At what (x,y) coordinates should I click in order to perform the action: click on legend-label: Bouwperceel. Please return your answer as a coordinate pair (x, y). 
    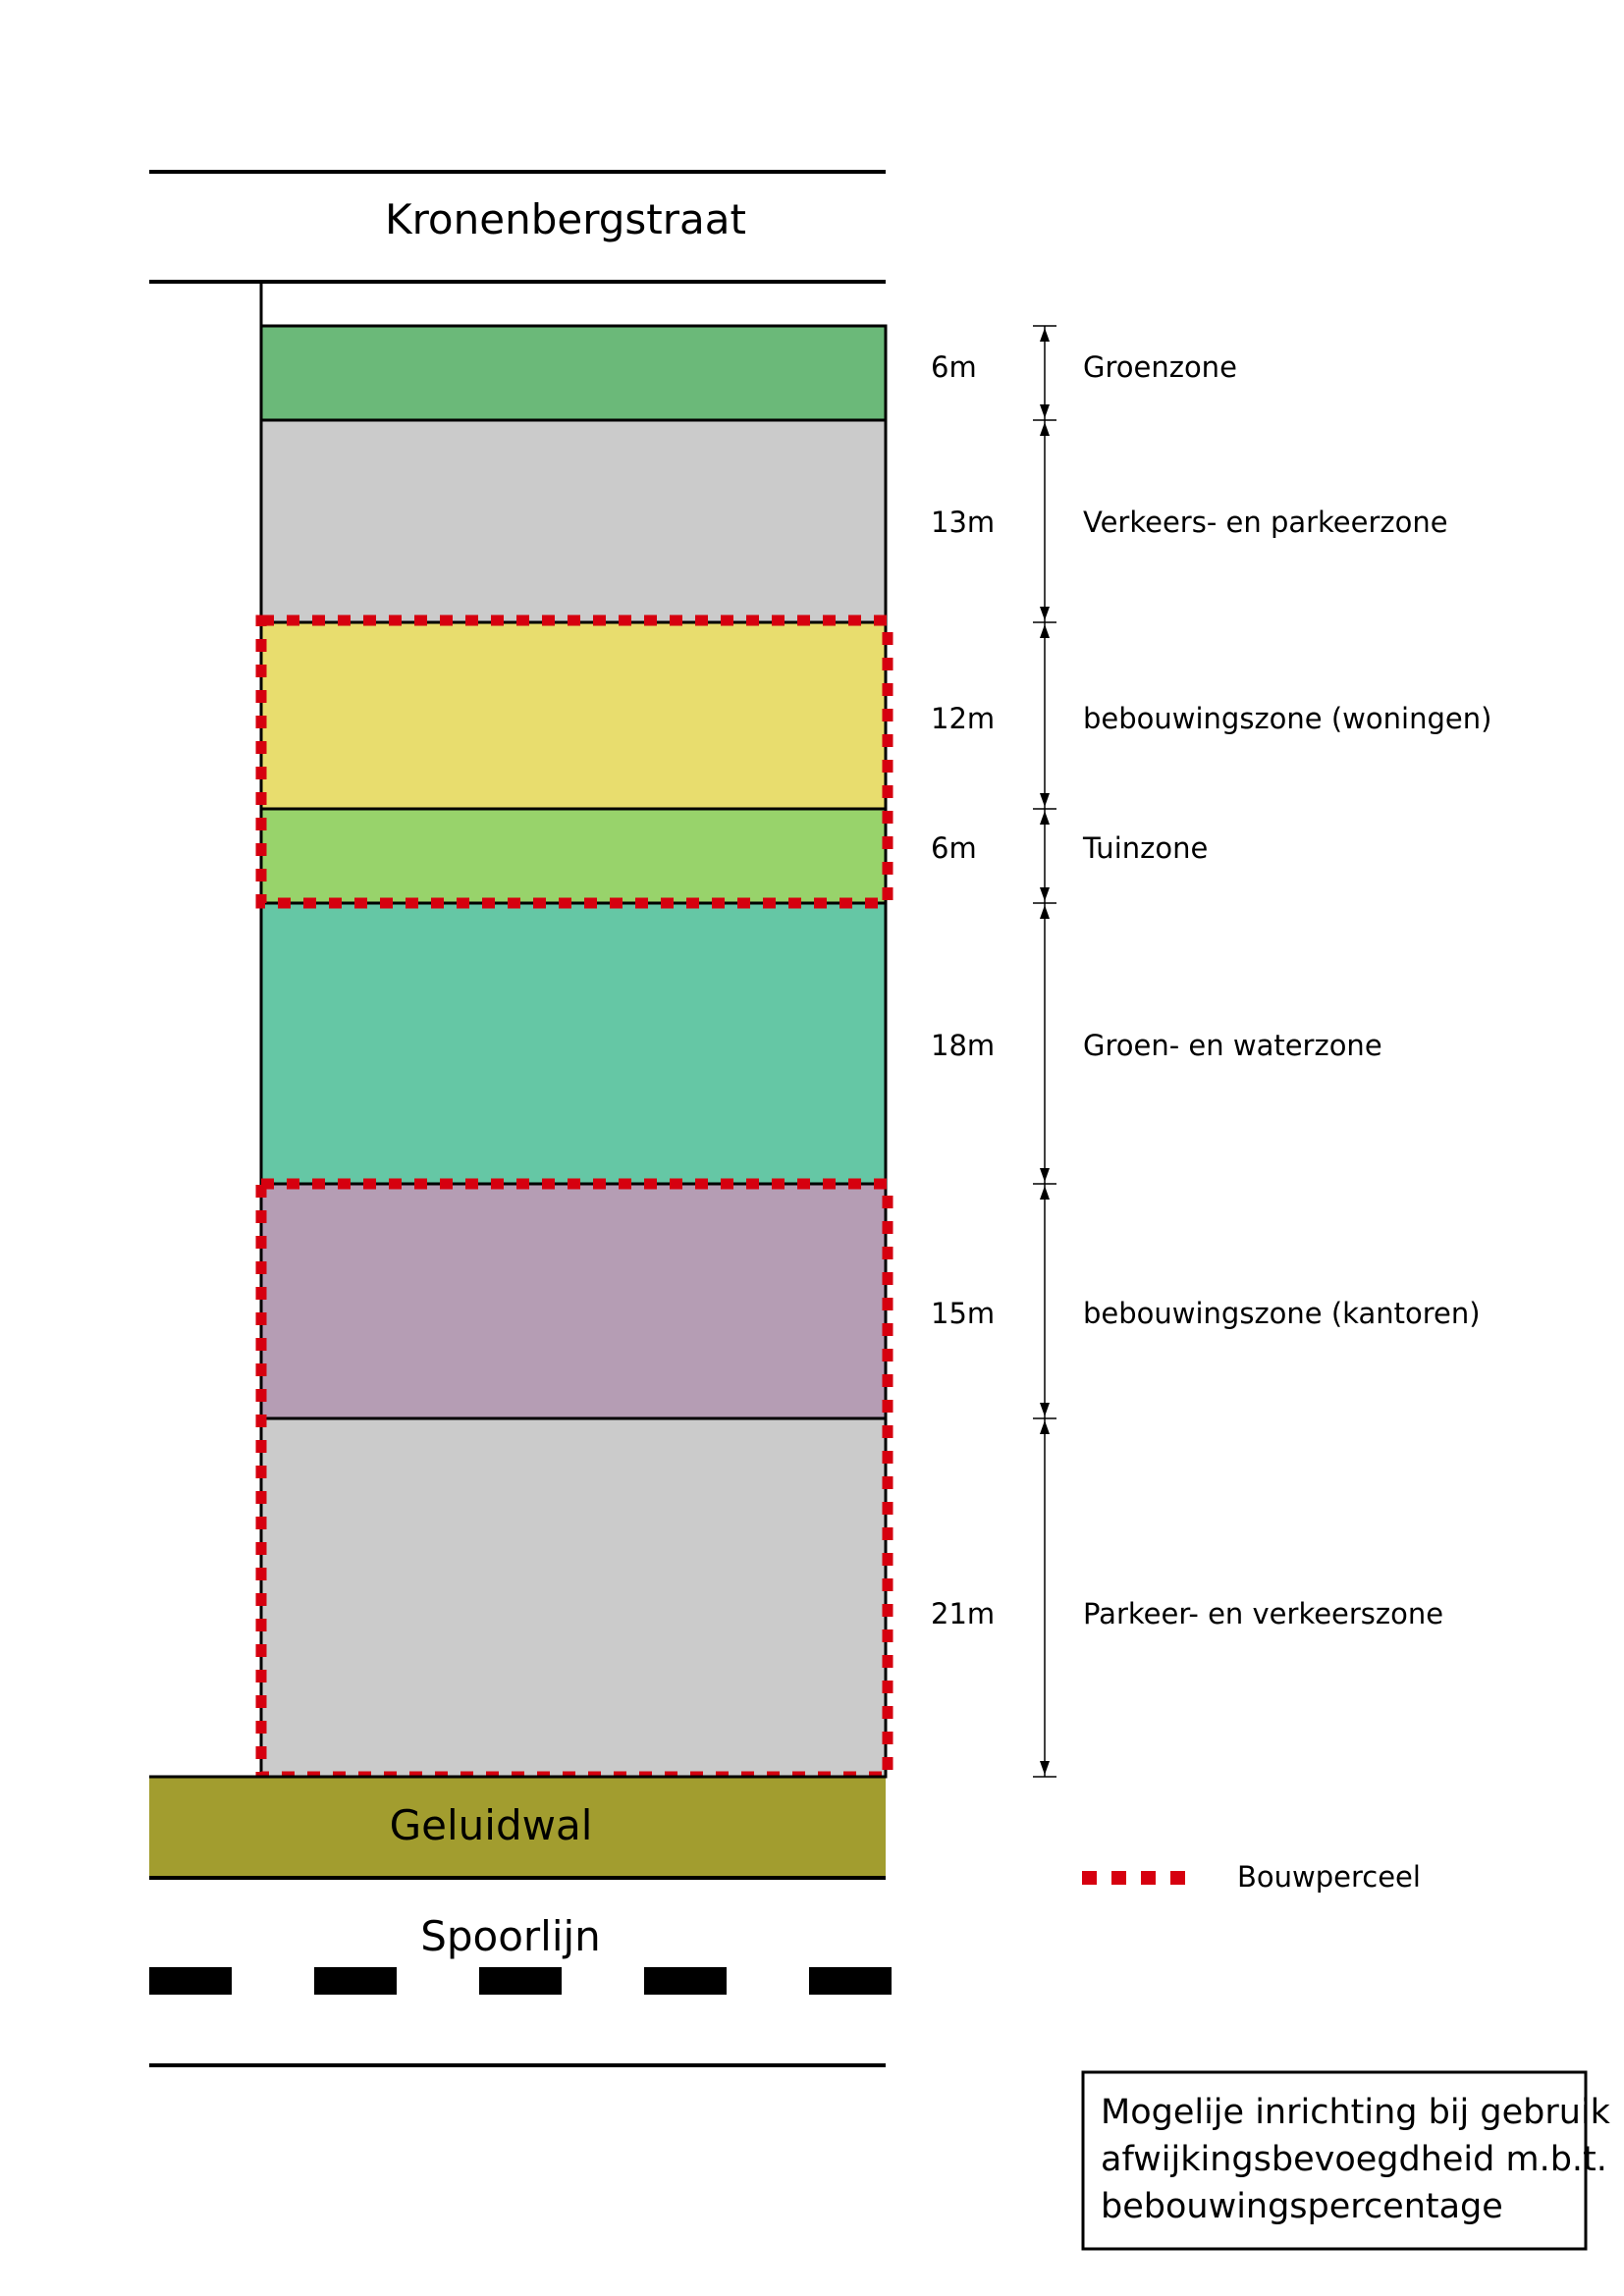
    Looking at the image, I should click on (1329, 1877).